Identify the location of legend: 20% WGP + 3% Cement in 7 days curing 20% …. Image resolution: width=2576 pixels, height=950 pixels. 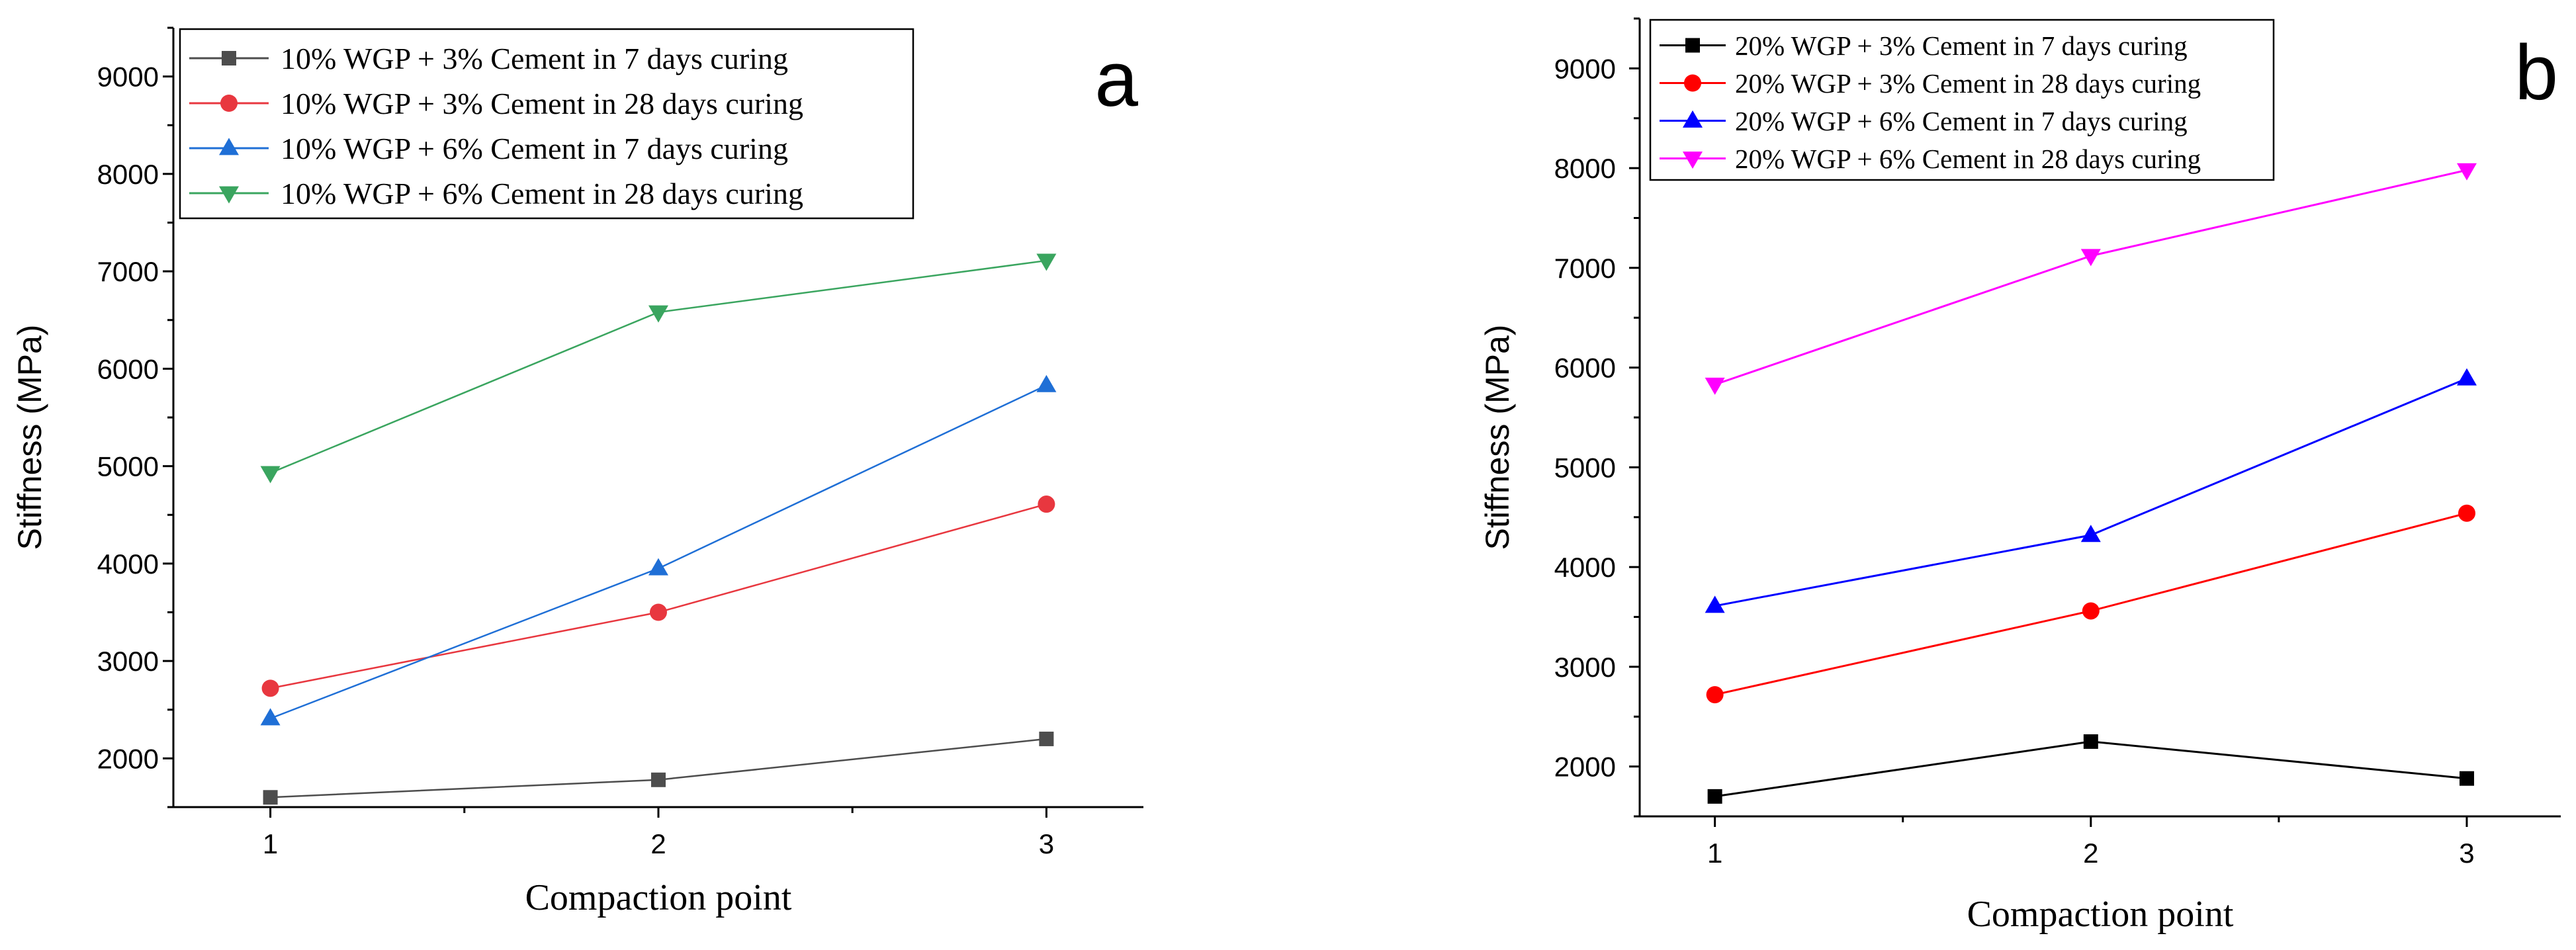
(1962, 100).